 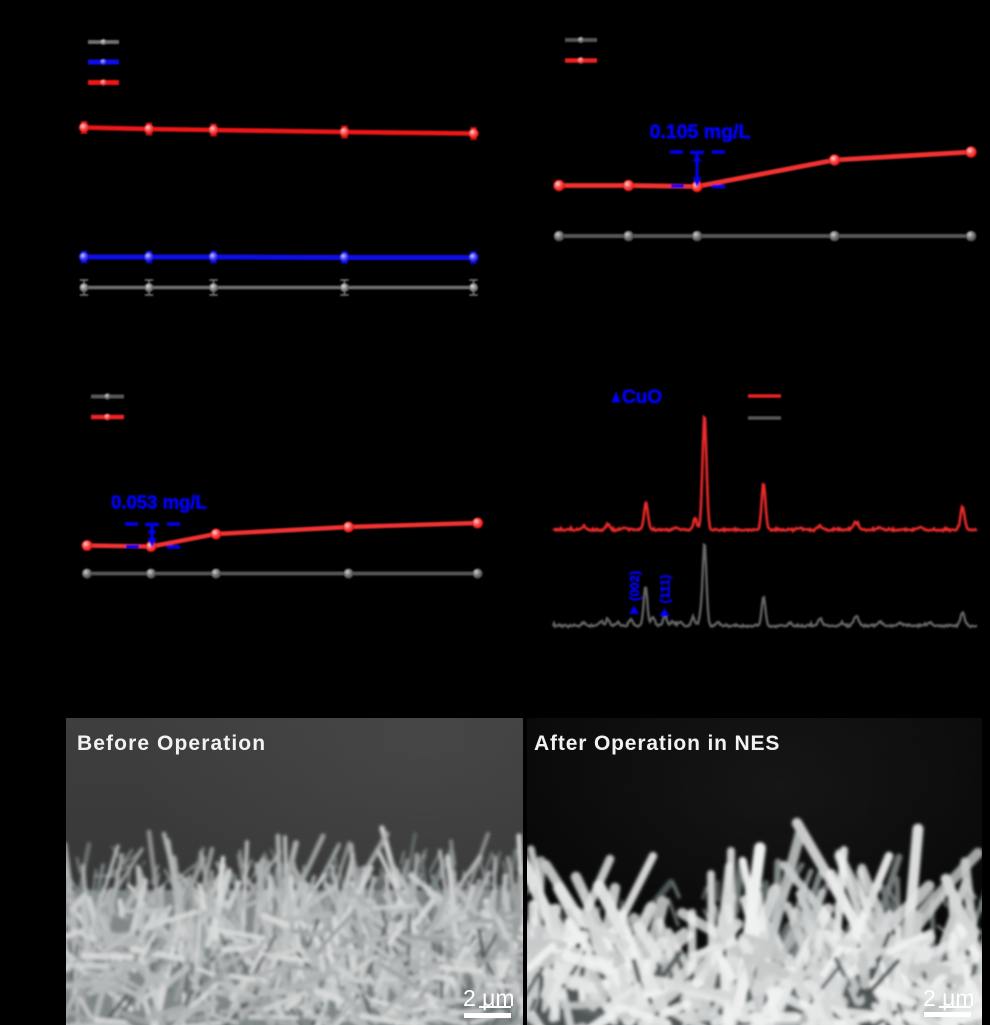 What do you see at coordinates (171, 743) in the screenshot?
I see `svg-text: Before Operation` at bounding box center [171, 743].